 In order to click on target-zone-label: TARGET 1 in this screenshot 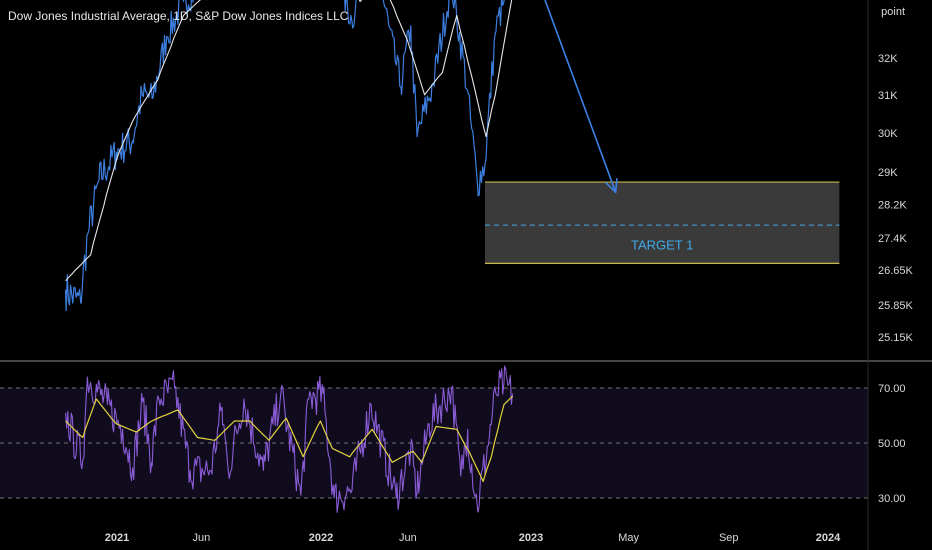, I will do `click(662, 244)`.